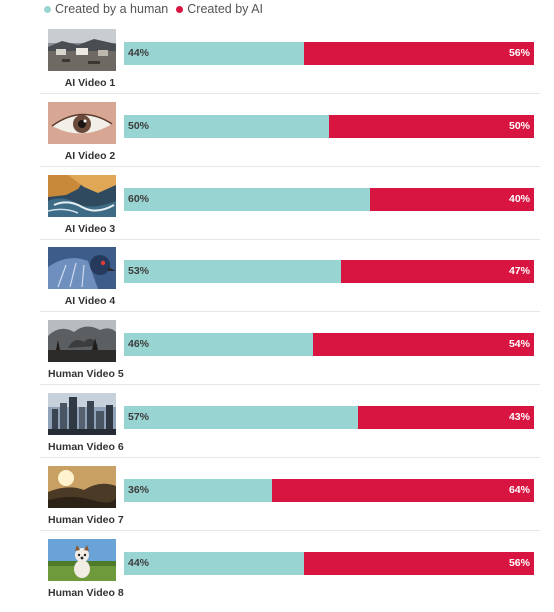 The height and width of the screenshot is (612, 554). I want to click on category-label: AI Video 4, so click(90, 301).